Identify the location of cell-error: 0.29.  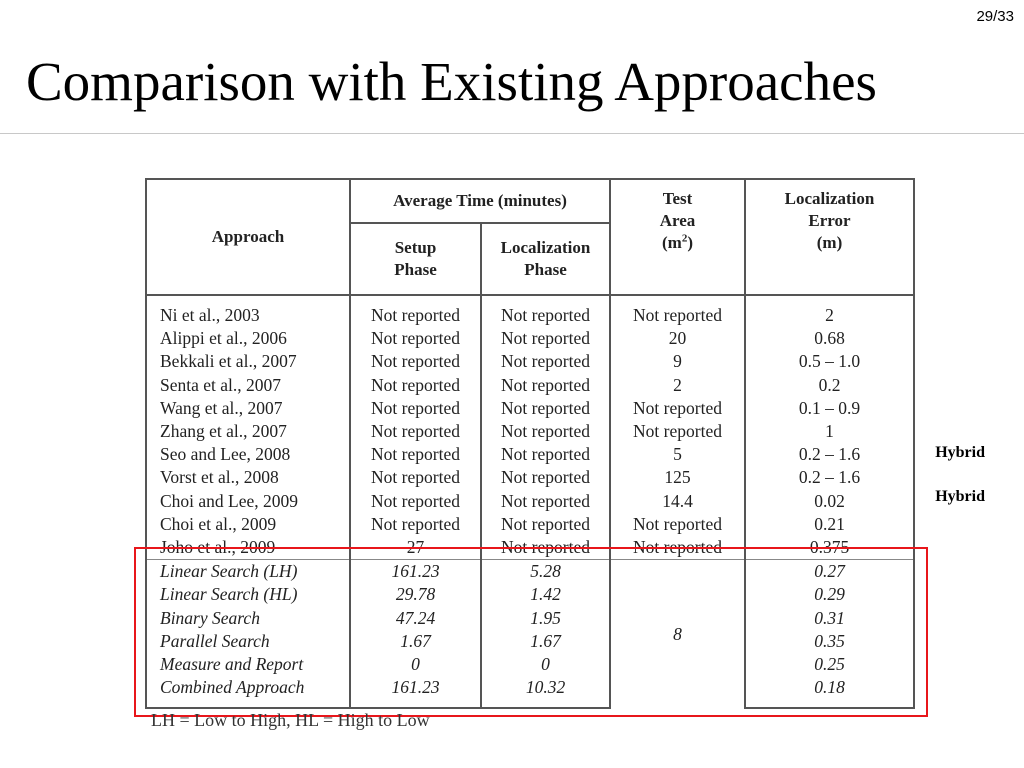
(829, 595).